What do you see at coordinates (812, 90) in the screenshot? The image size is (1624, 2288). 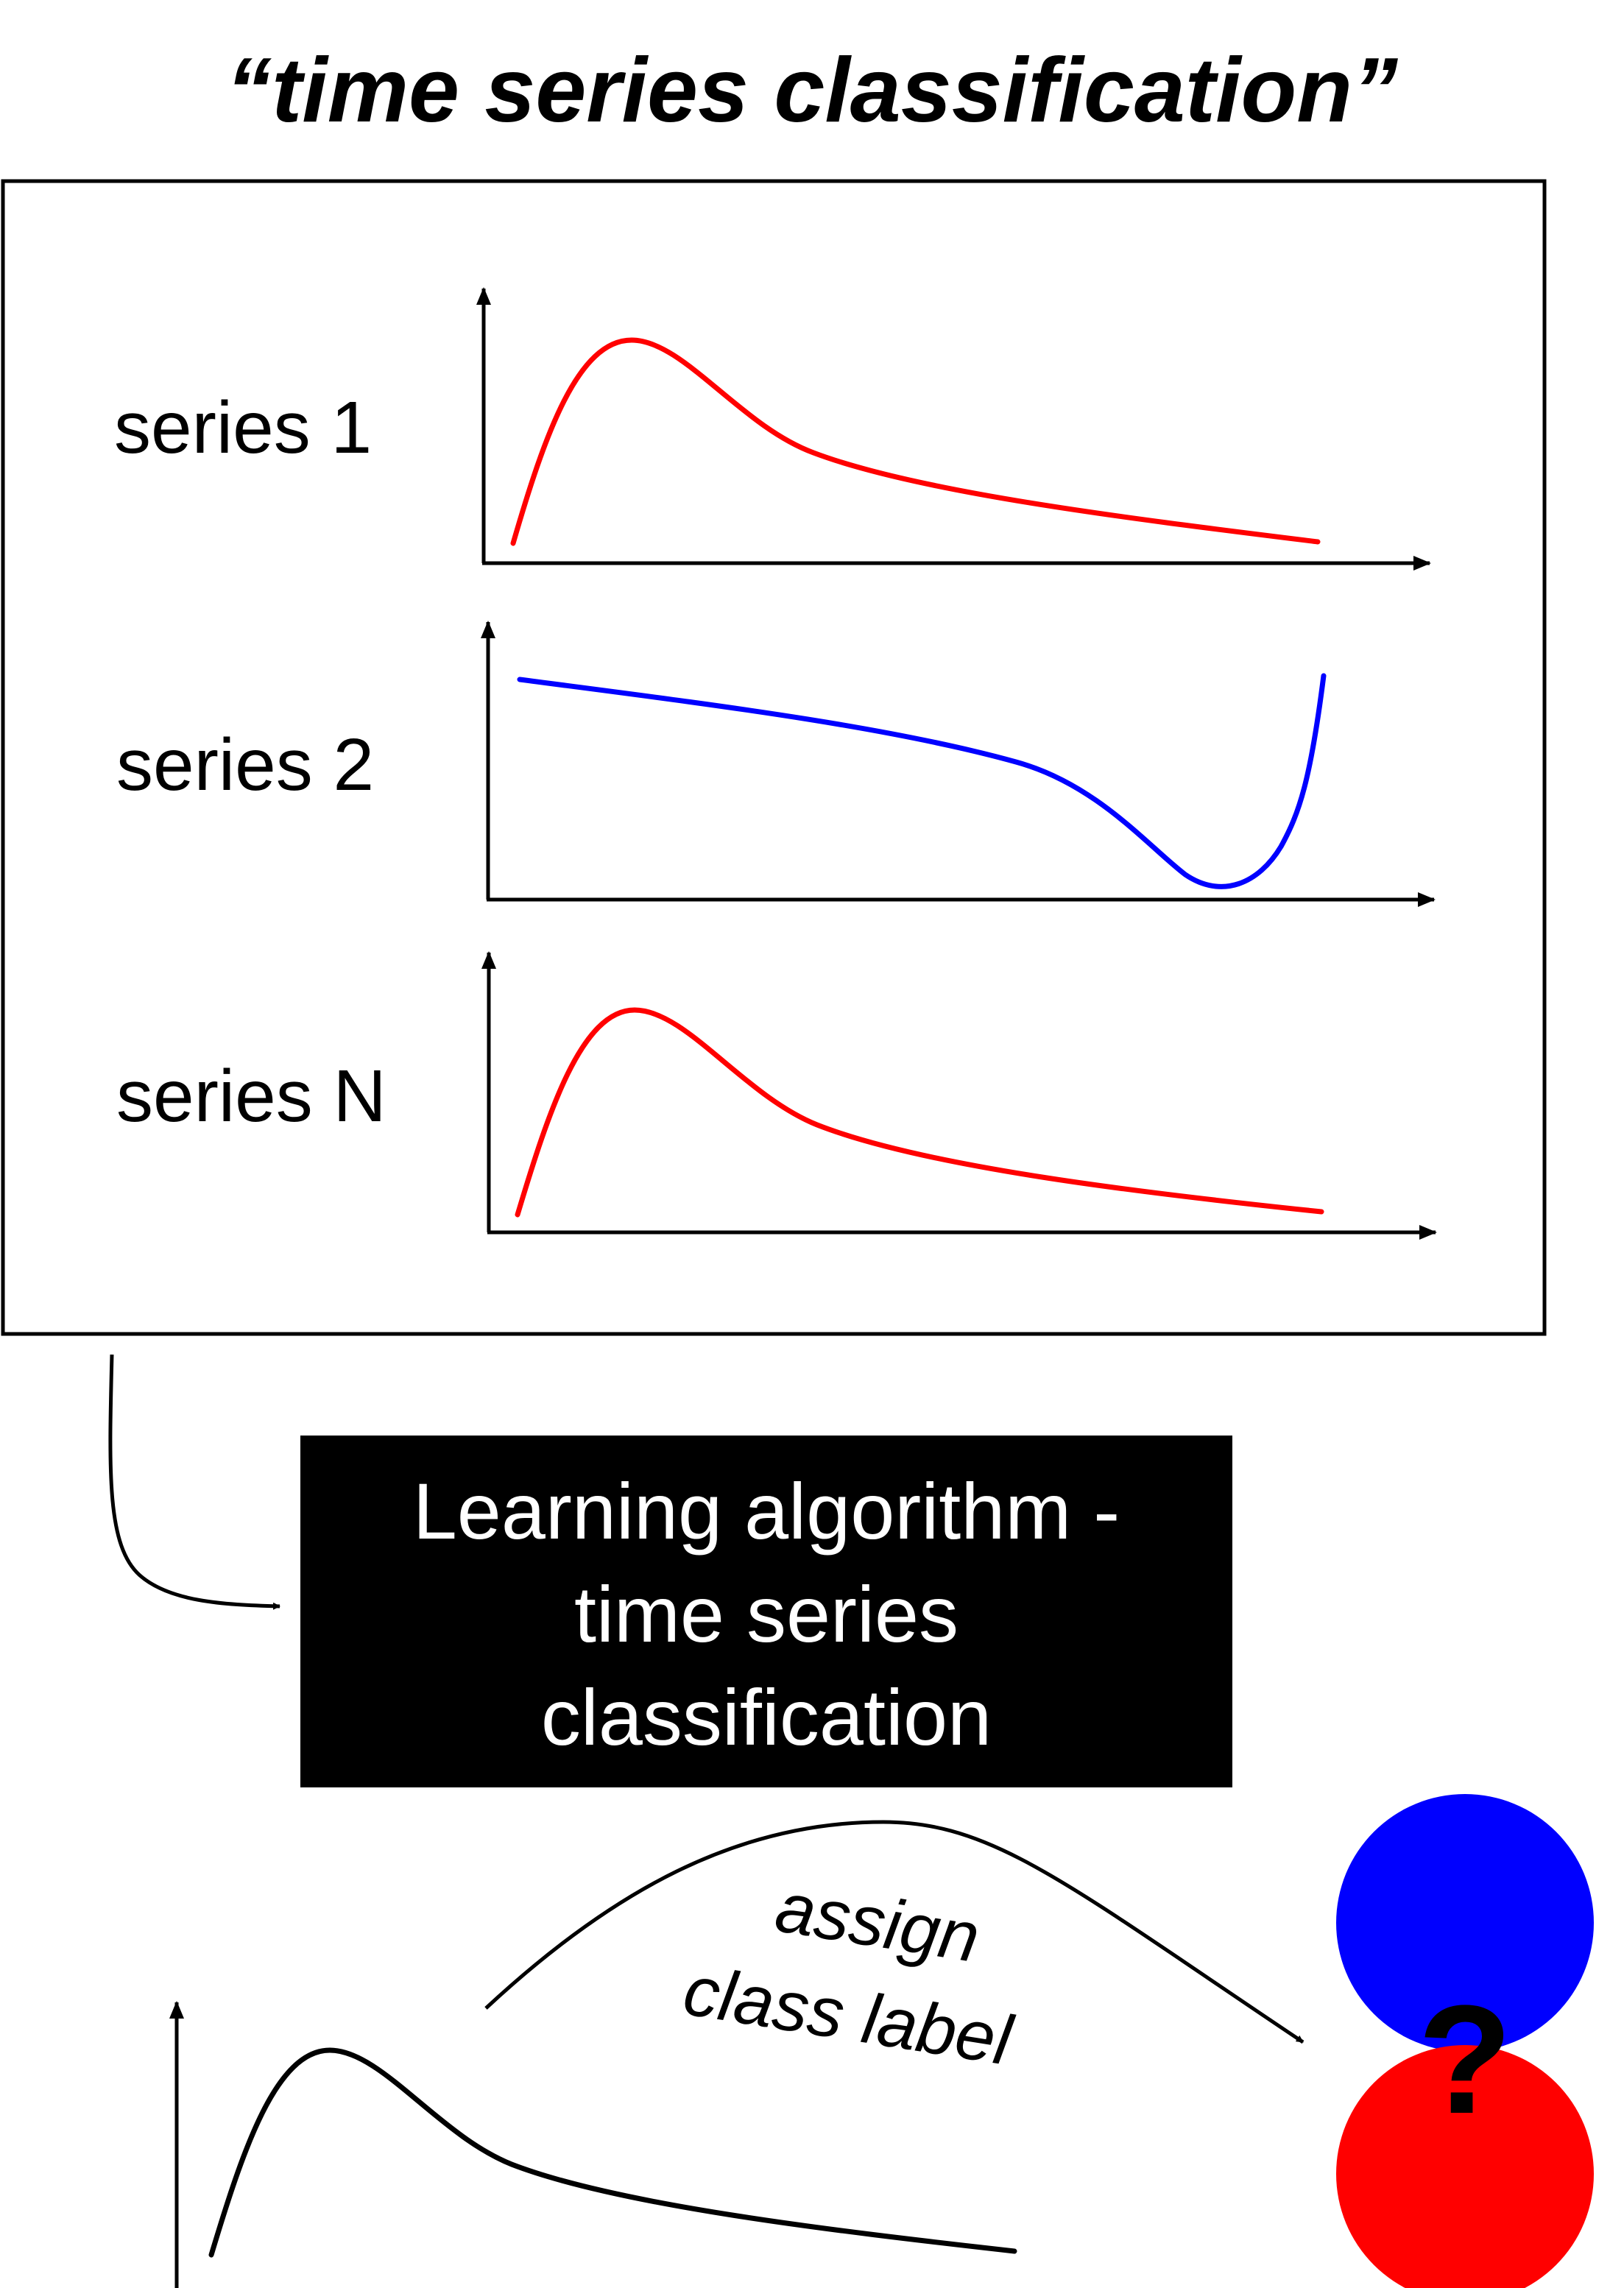 I see `diagram-title: “time series classification”` at bounding box center [812, 90].